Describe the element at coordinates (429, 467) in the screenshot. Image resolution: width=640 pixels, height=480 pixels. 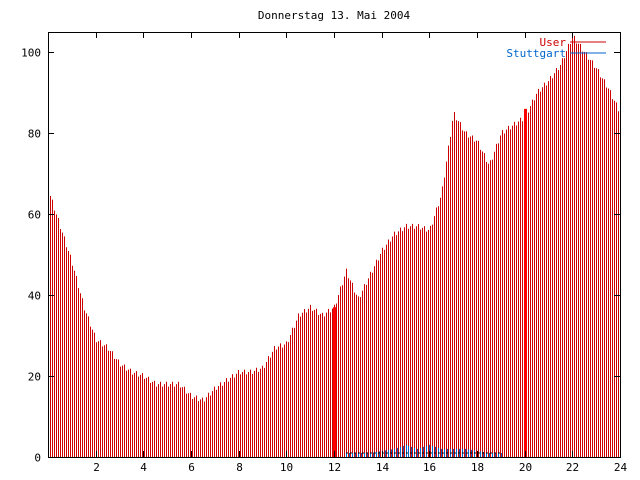
I see `x-tick-label: 16` at that location.